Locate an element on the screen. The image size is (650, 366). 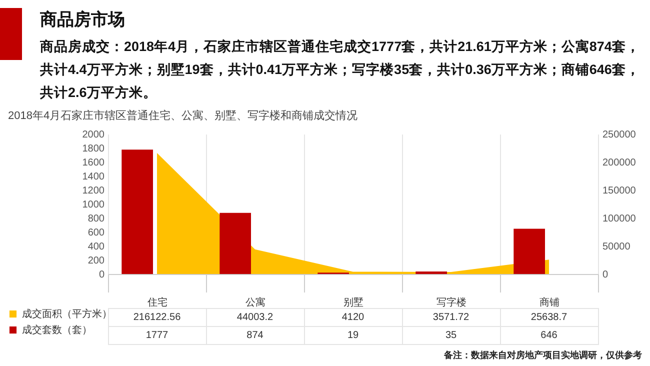
y2-tick-label: 50000 is located at coordinates (616, 247).